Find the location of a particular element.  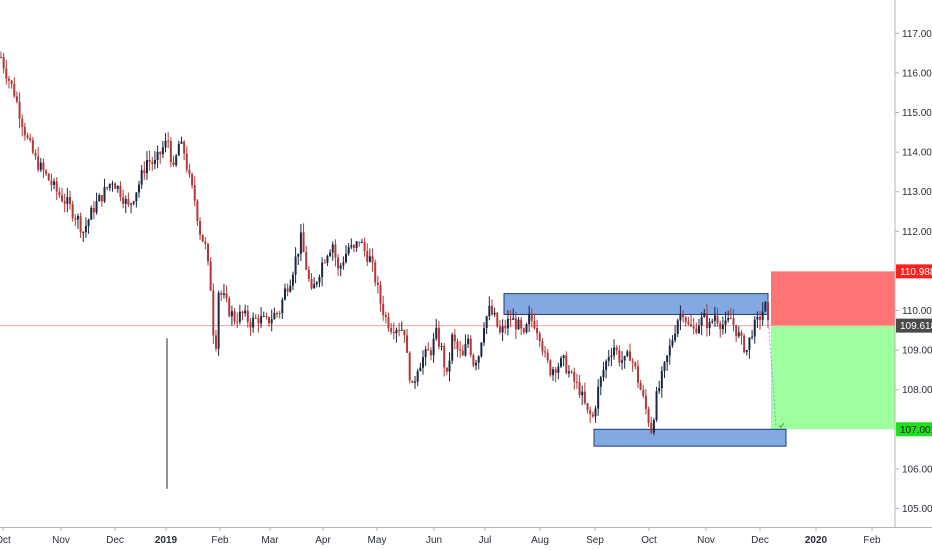

time-tick-label: 2019 is located at coordinates (166, 540).